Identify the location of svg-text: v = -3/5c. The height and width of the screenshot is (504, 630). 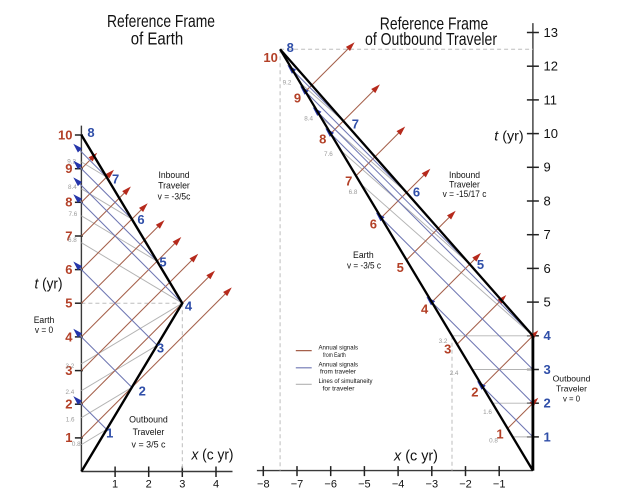
(174, 196).